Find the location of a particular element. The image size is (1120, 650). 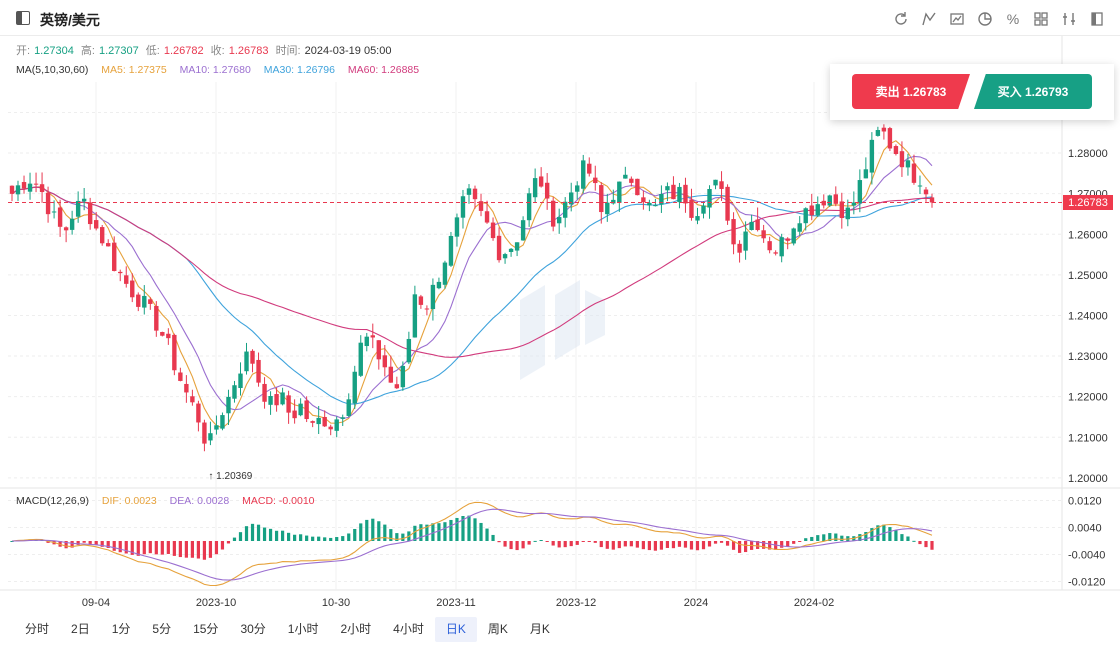

macd-tick-label: -0.0040 is located at coordinates (1086, 556).